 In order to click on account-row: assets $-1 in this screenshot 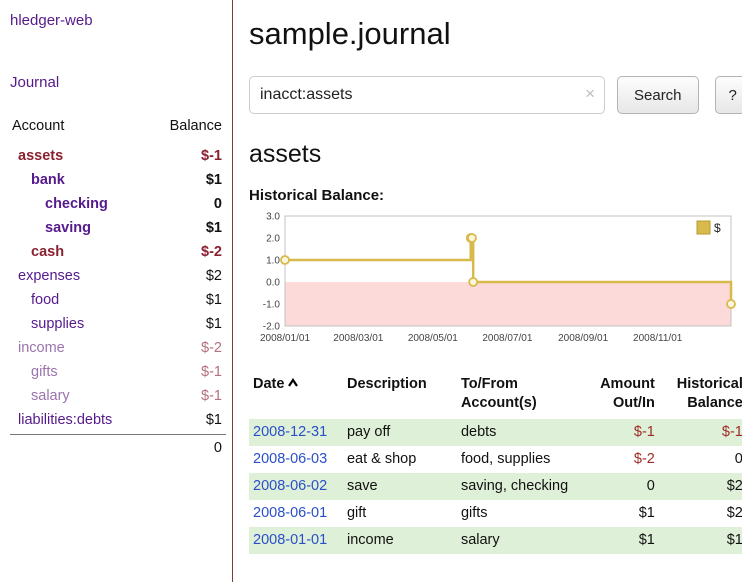, I will do `click(118, 156)`.